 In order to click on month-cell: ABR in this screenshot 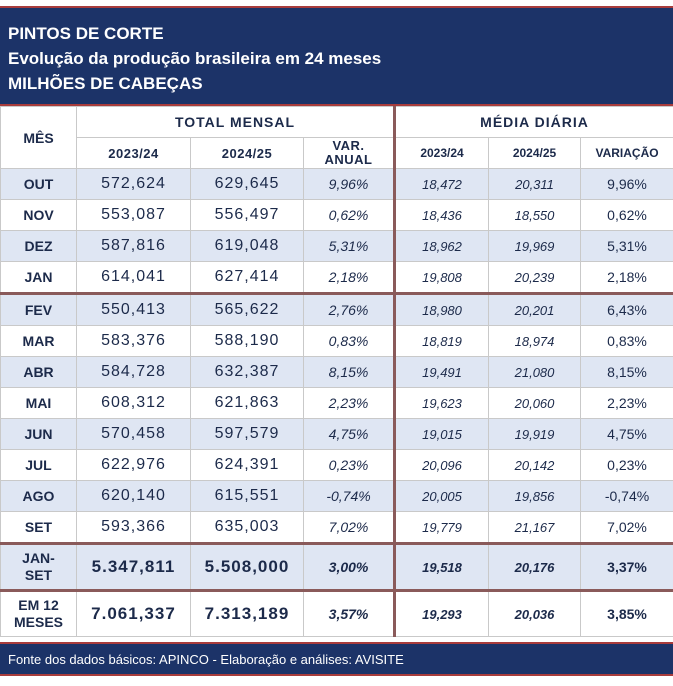, I will do `click(38, 372)`.